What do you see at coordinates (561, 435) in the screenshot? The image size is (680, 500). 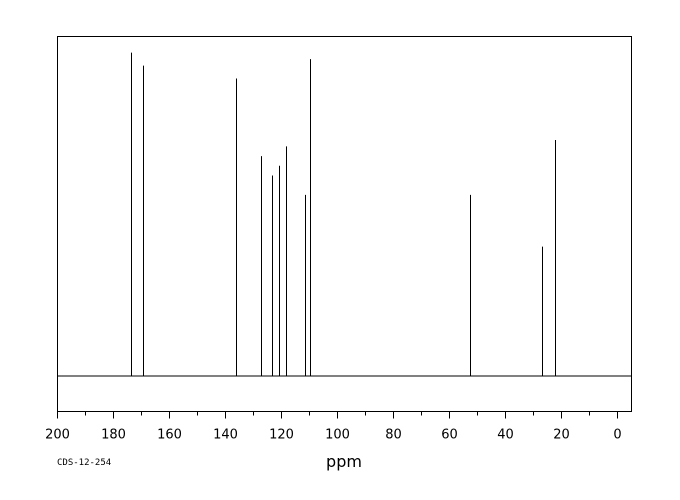 I see `tick-label-20: 20` at bounding box center [561, 435].